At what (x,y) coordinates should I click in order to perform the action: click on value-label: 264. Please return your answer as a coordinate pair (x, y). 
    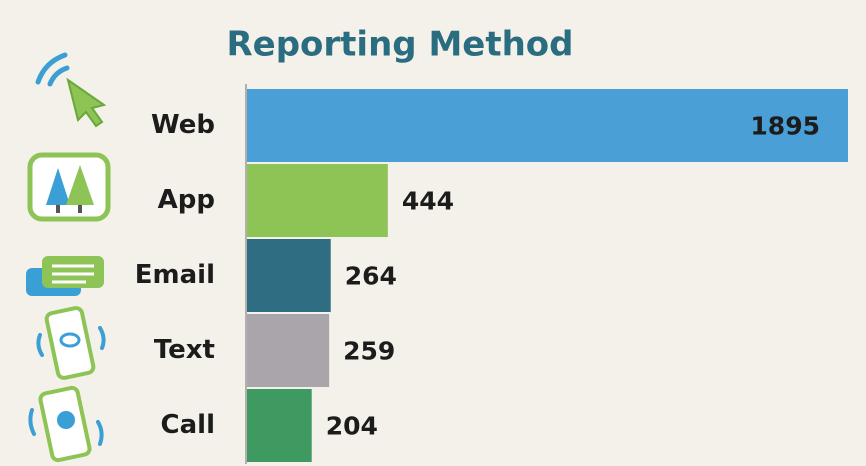
    Looking at the image, I should click on (371, 276).